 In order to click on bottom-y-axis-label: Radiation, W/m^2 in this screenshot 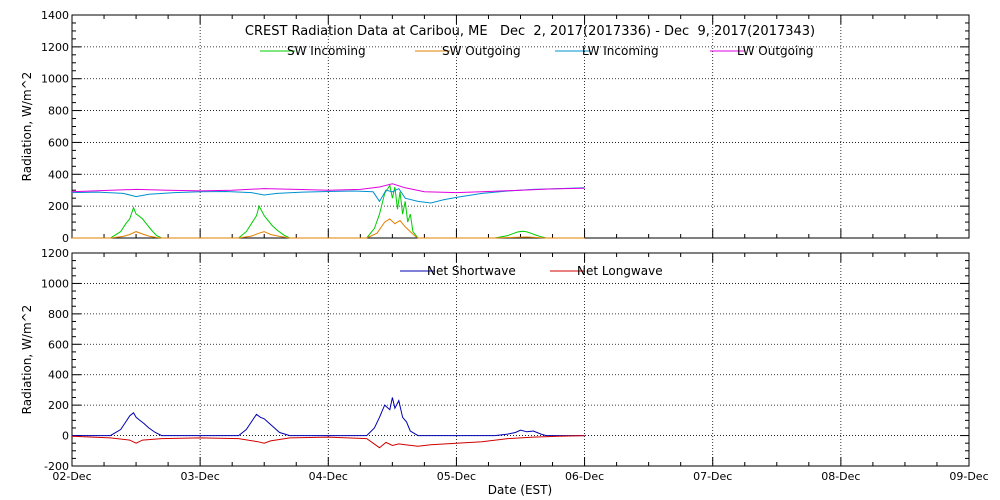, I will do `click(27, 360)`.